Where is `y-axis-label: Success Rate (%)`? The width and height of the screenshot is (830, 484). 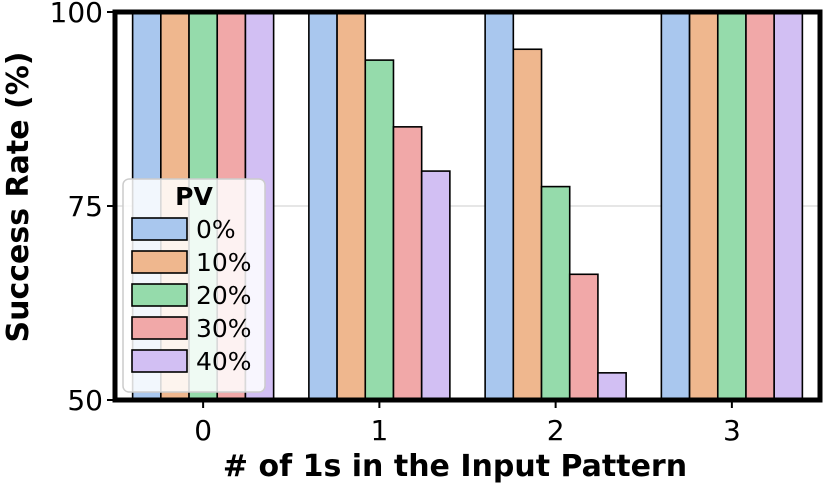 y-axis-label: Success Rate (%) is located at coordinates (18, 197).